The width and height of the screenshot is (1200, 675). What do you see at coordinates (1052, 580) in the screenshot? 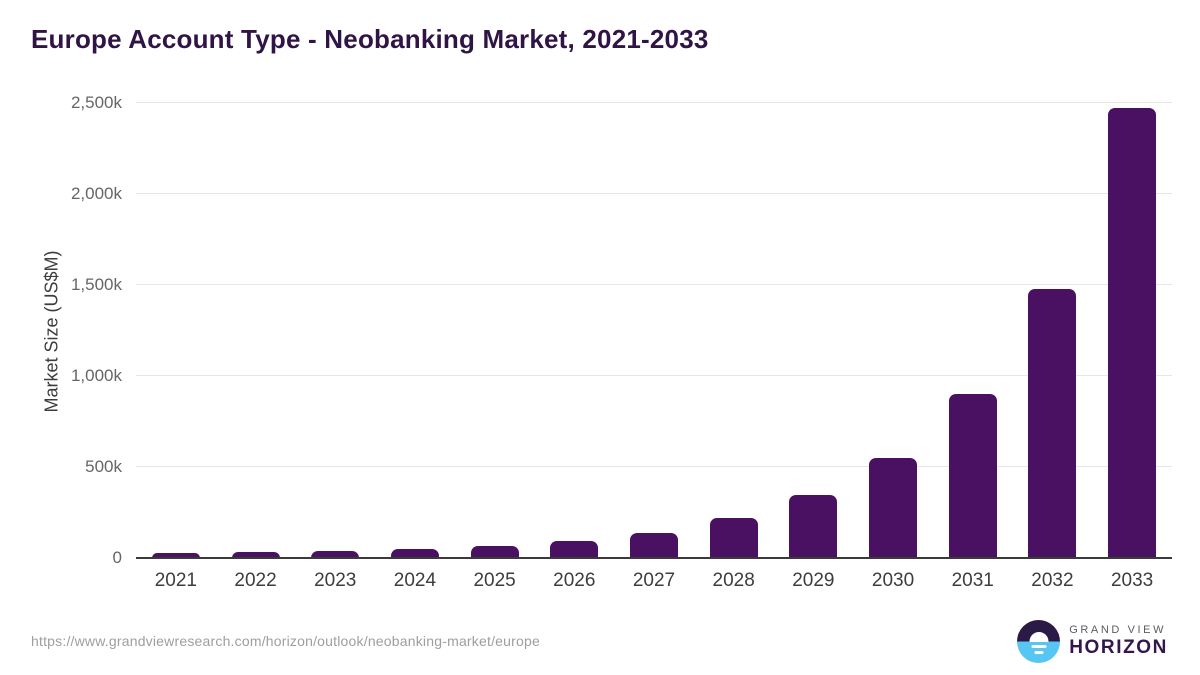
I see `x-tick-label-2032: 2032` at bounding box center [1052, 580].